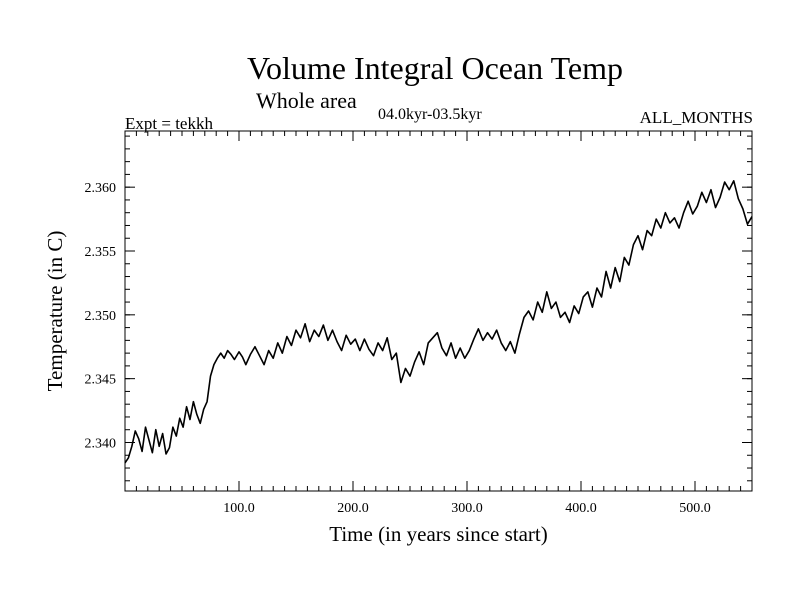 This screenshot has height=600, width=800. I want to click on y-tick-label: 2.360, so click(101, 188).